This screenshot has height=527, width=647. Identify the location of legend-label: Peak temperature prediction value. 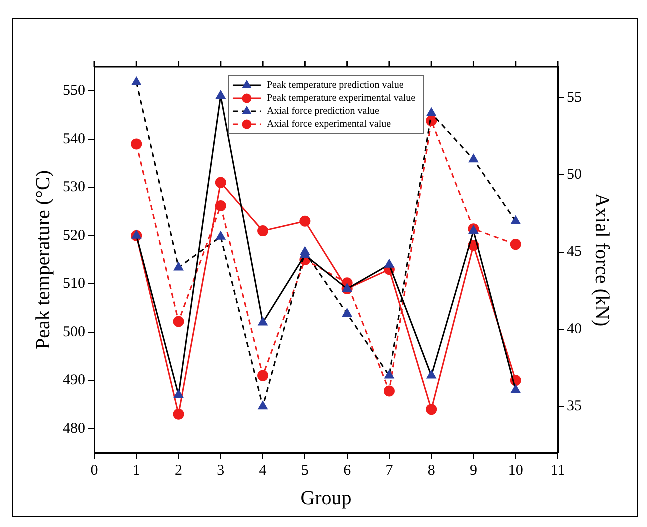
(335, 86).